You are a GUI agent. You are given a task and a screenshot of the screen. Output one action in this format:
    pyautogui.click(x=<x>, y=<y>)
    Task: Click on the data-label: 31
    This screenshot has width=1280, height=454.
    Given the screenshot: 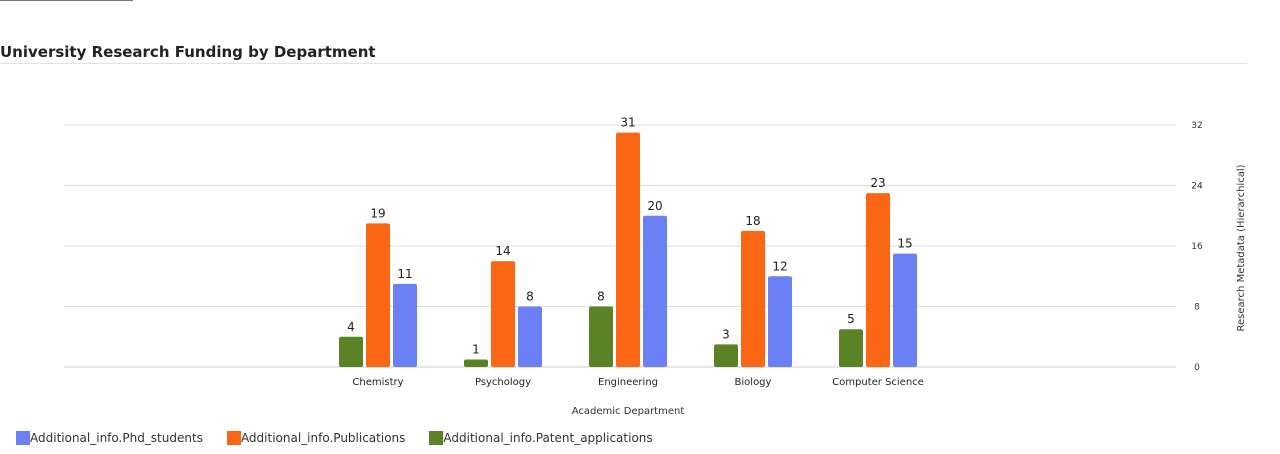 What is the action you would take?
    pyautogui.click(x=627, y=123)
    